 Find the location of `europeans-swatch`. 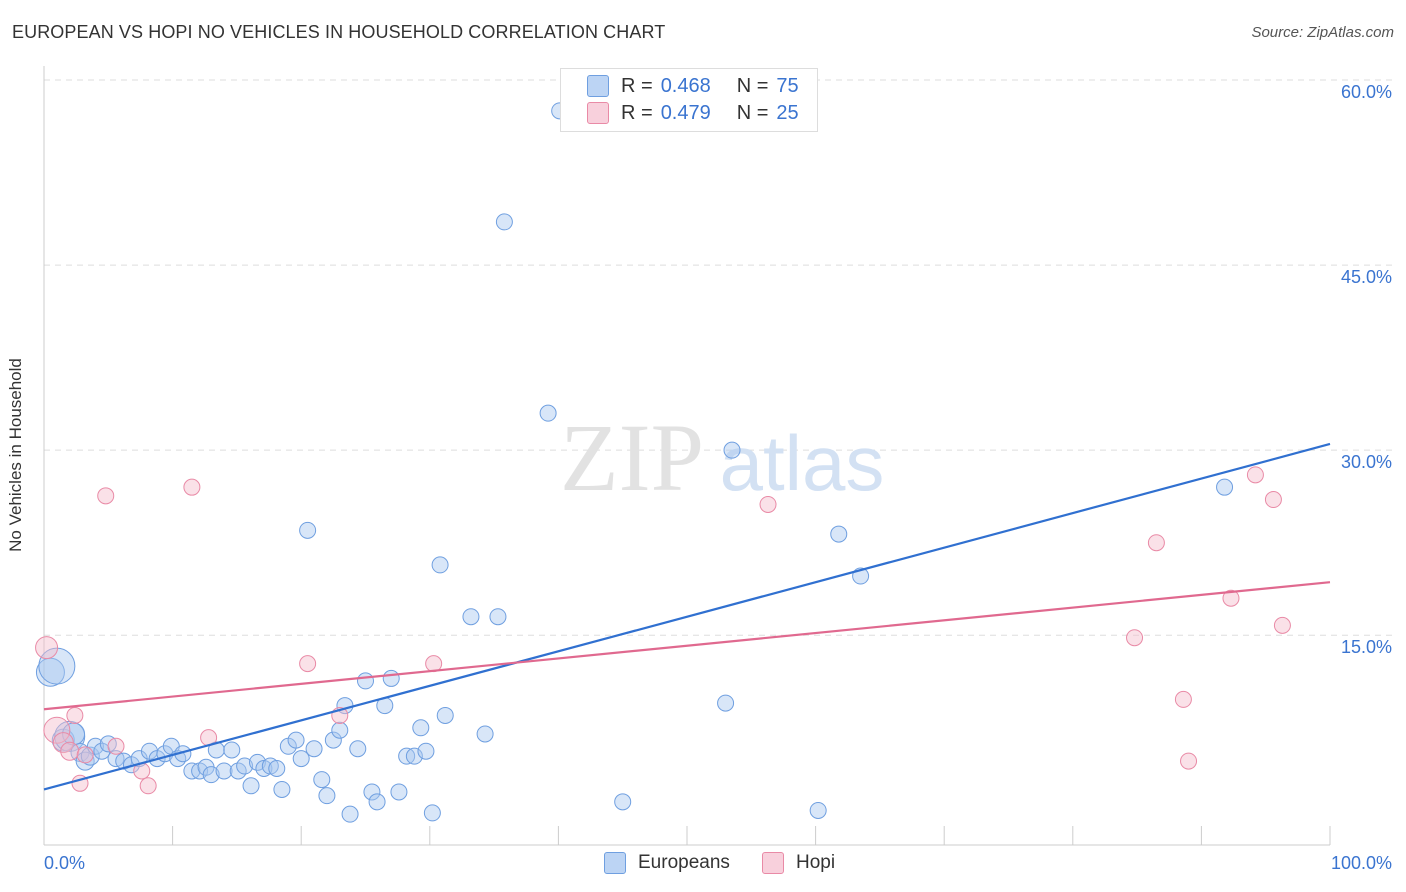

europeans-swatch is located at coordinates (598, 86).